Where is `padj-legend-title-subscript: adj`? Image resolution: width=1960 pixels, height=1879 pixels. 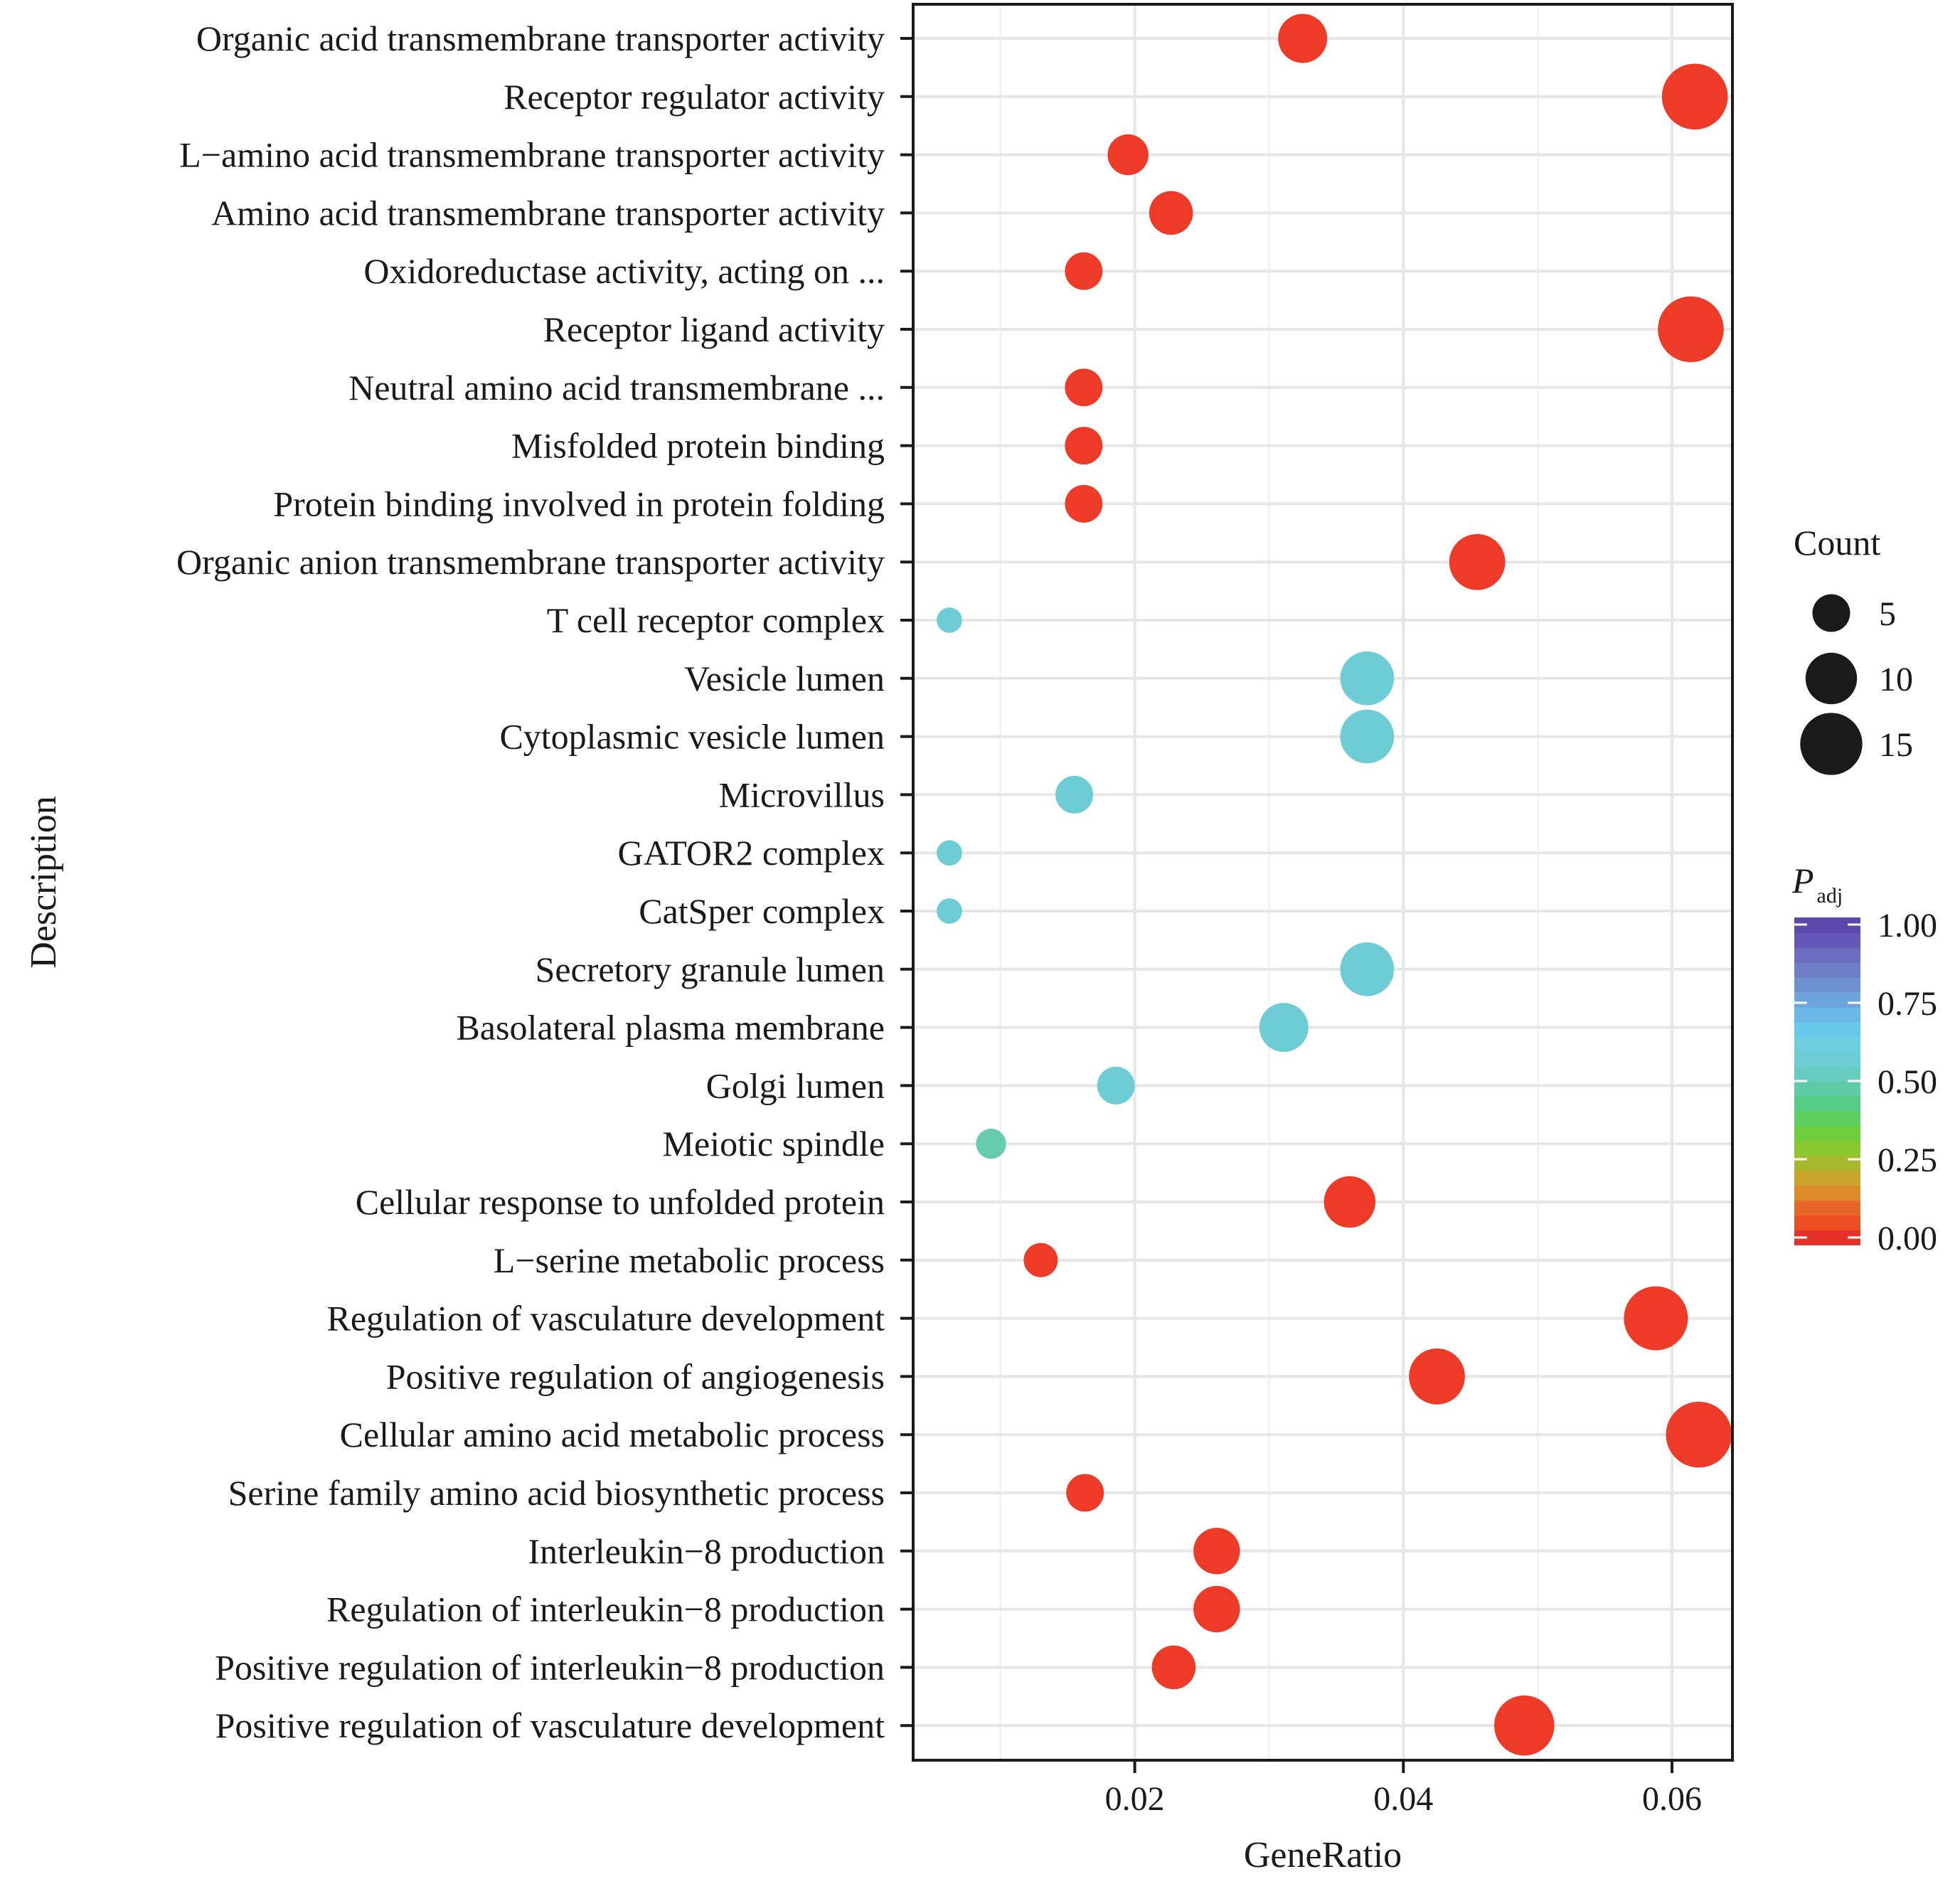 padj-legend-title-subscript: adj is located at coordinates (1830, 896).